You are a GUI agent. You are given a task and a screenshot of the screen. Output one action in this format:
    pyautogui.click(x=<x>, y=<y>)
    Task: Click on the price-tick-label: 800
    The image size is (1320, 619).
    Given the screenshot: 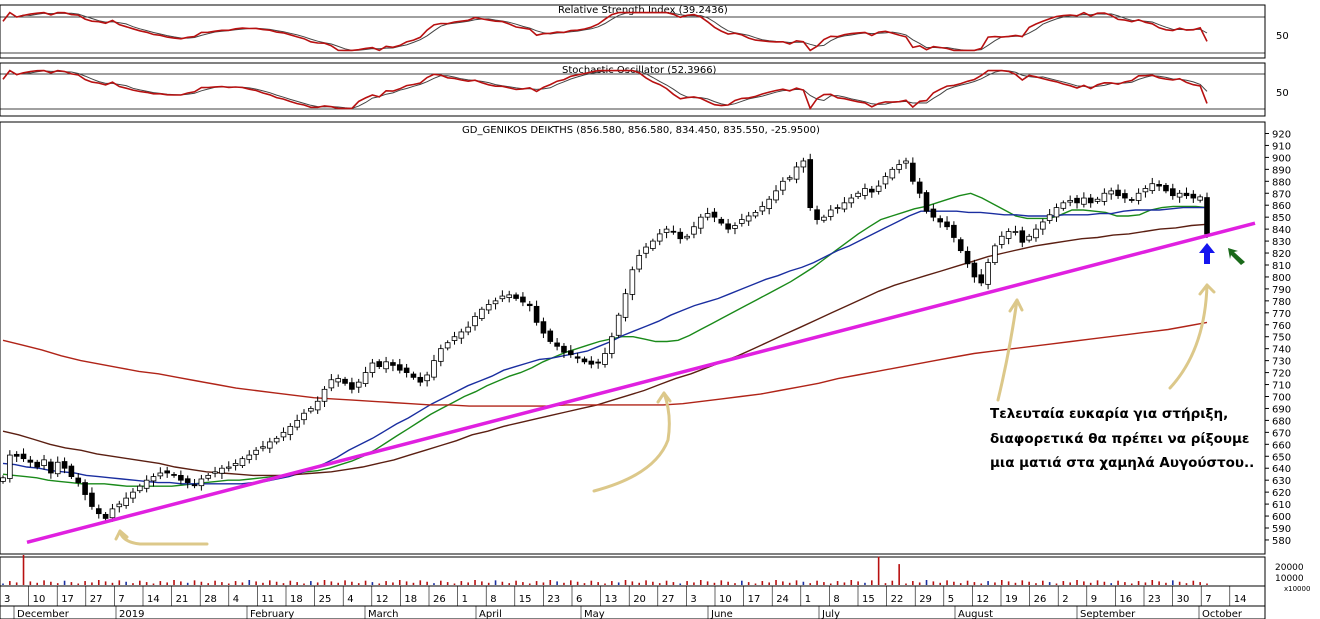 What is the action you would take?
    pyautogui.click(x=1281, y=278)
    